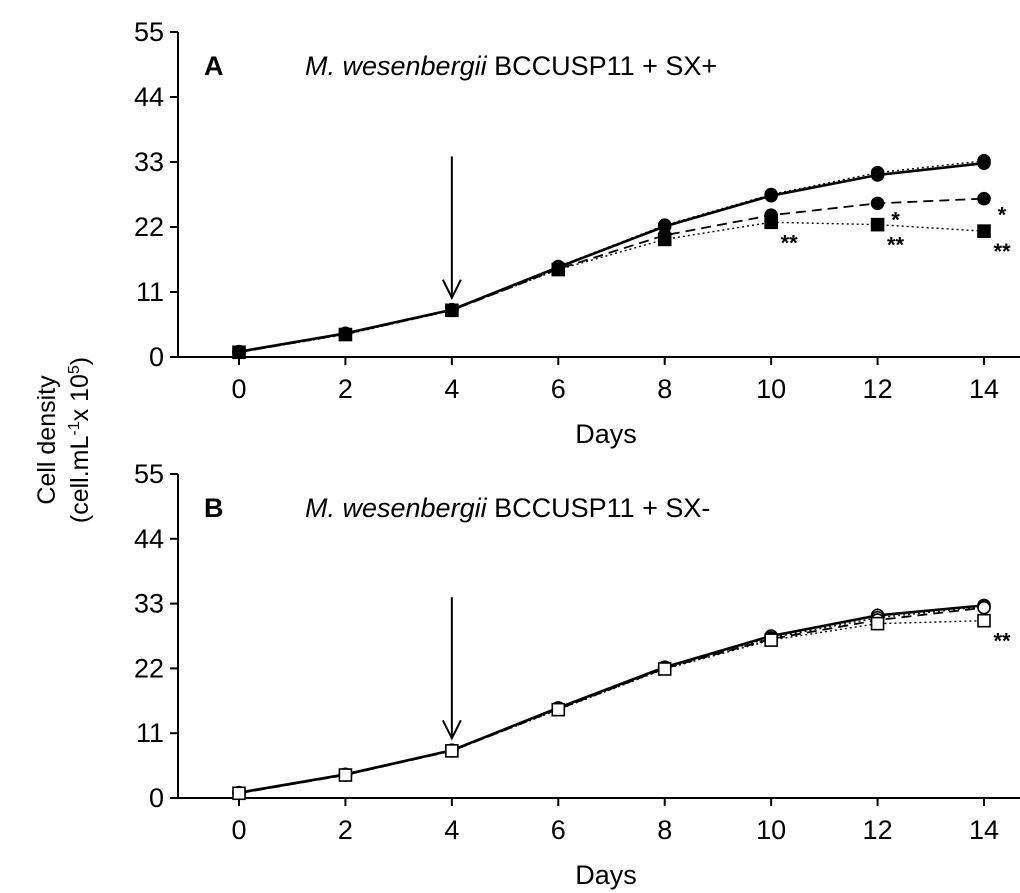 The height and width of the screenshot is (893, 1020). What do you see at coordinates (396, 66) in the screenshot?
I see `panel-a-title-species: M. wesenbergii` at bounding box center [396, 66].